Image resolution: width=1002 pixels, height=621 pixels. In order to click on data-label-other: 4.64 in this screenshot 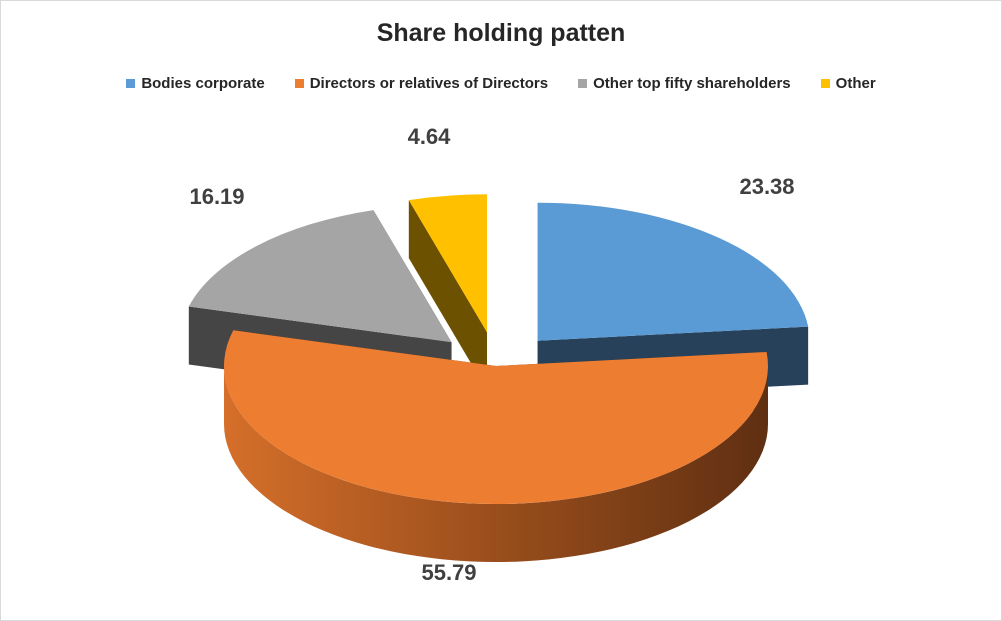, I will do `click(430, 136)`.